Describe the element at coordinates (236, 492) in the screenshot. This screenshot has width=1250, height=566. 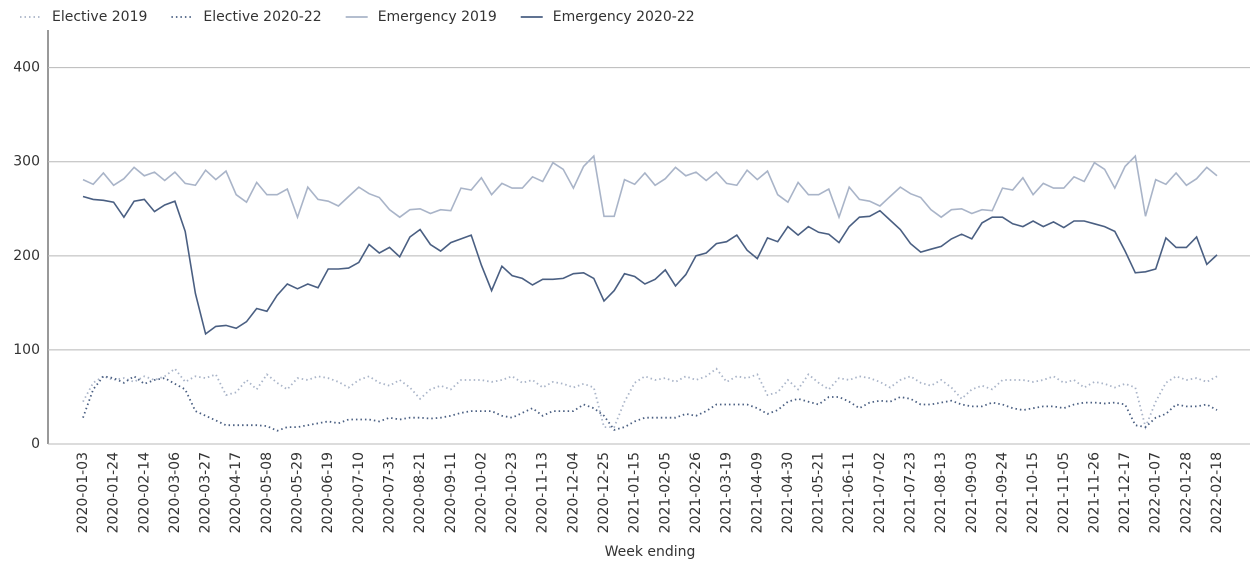
I see `x-tick-label: 2020-04-17` at that location.